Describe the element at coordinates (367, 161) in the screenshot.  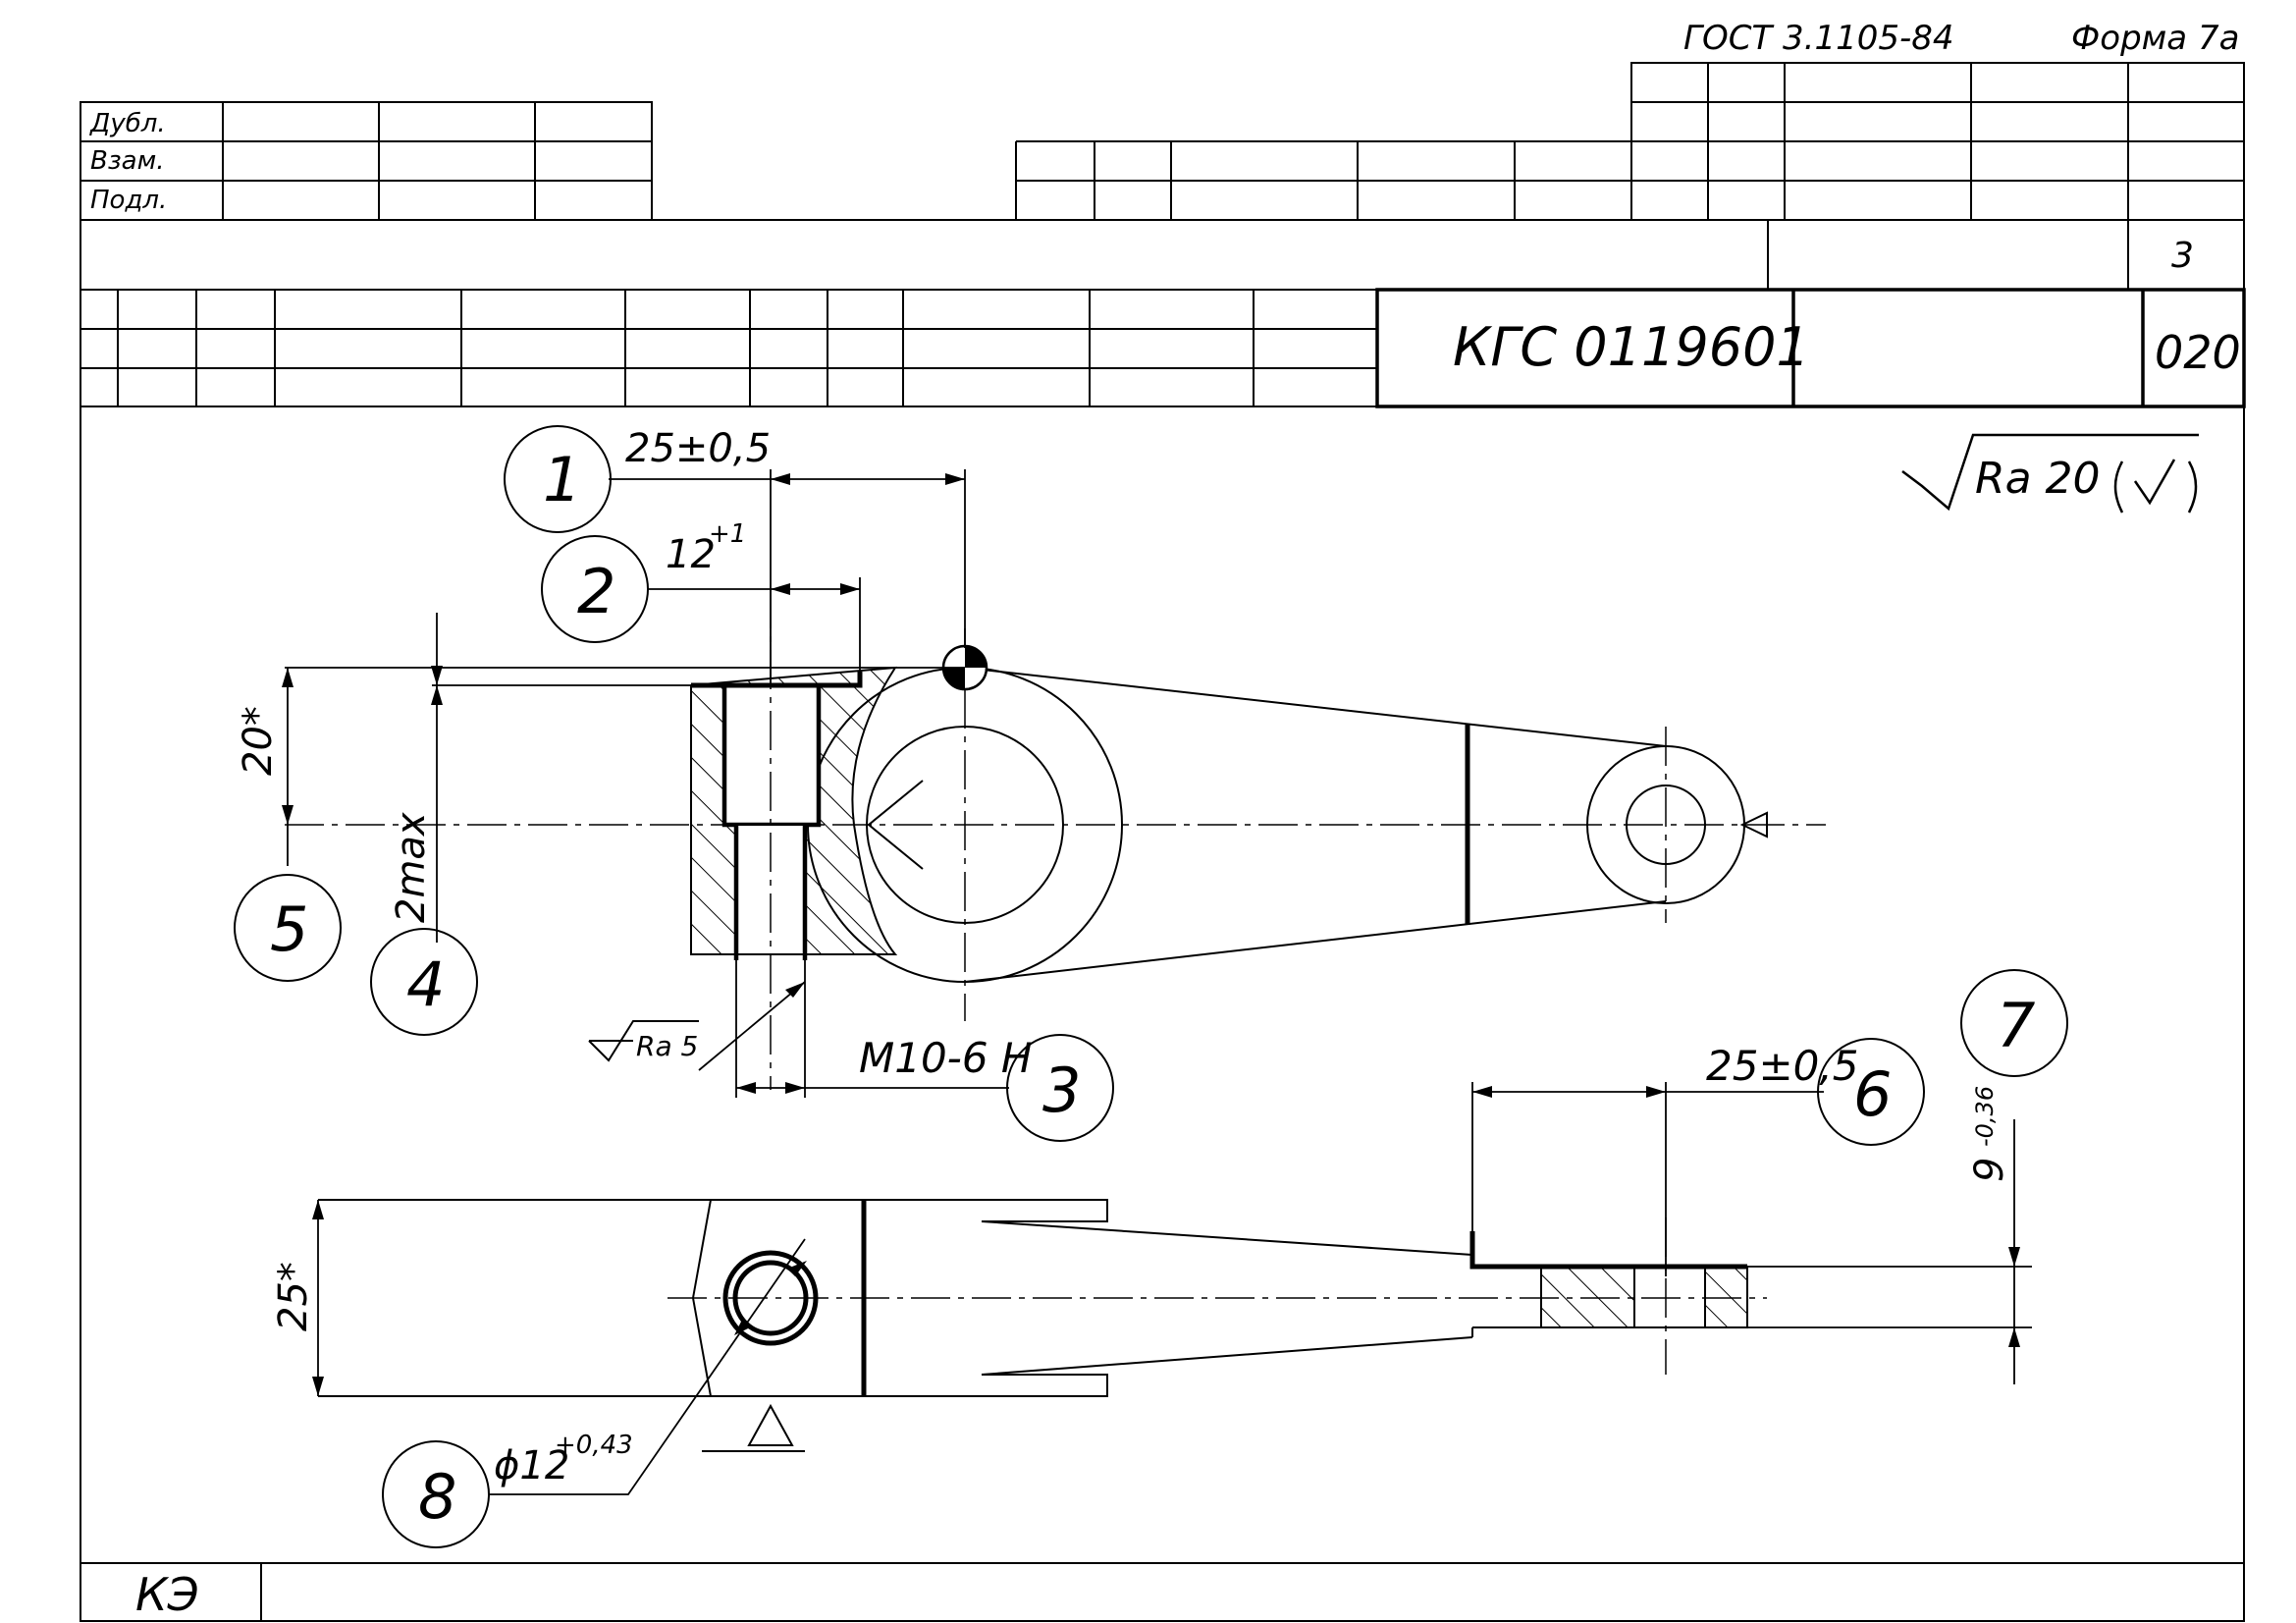
I see `stamp-table` at that location.